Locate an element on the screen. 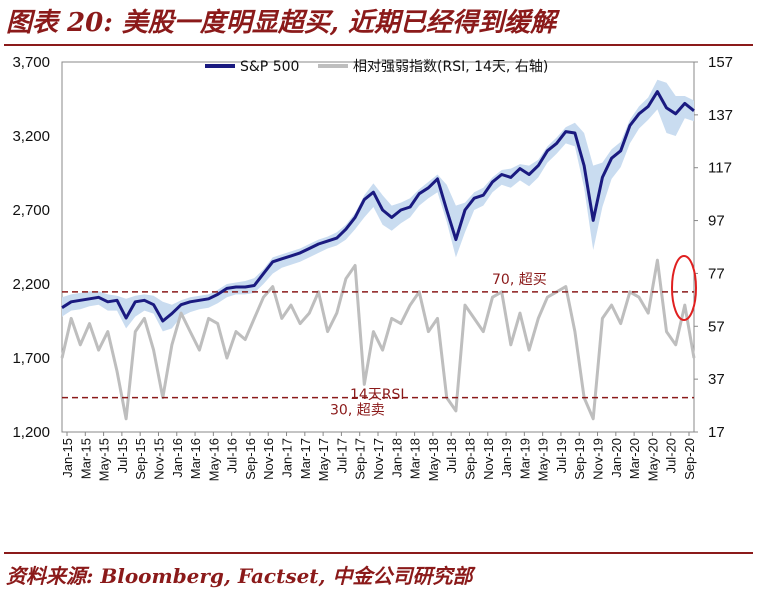  footer-divider is located at coordinates (378, 553).